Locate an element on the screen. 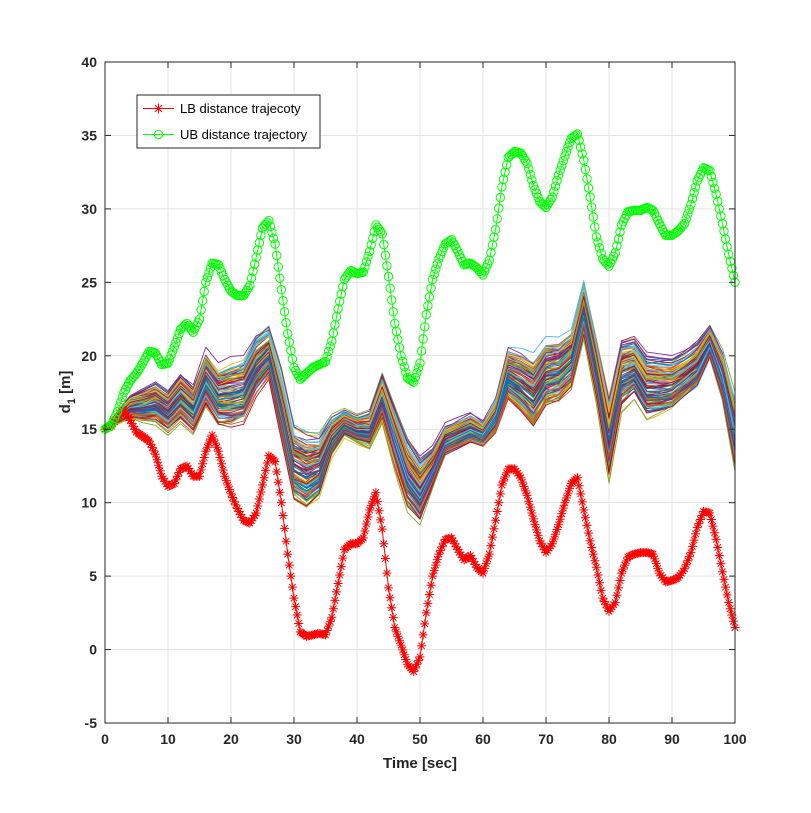 The image size is (811, 813). x-tick-label: 50 is located at coordinates (420, 739).